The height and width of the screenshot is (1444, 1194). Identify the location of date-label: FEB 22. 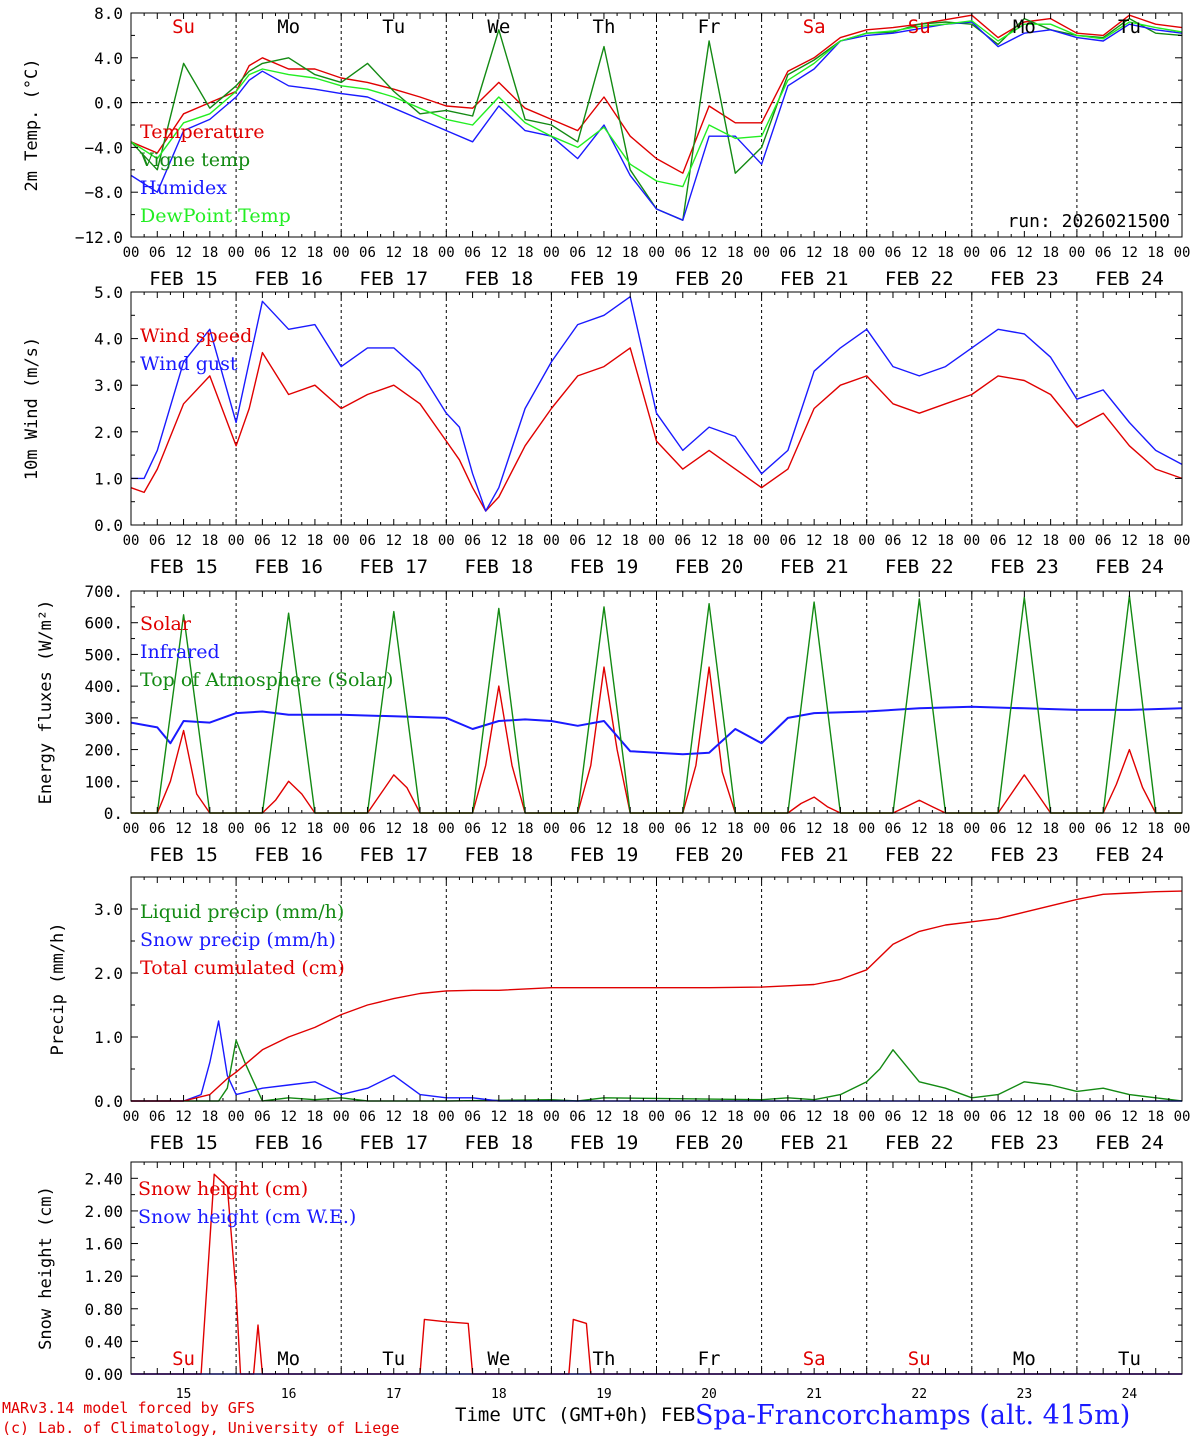
(919, 1143).